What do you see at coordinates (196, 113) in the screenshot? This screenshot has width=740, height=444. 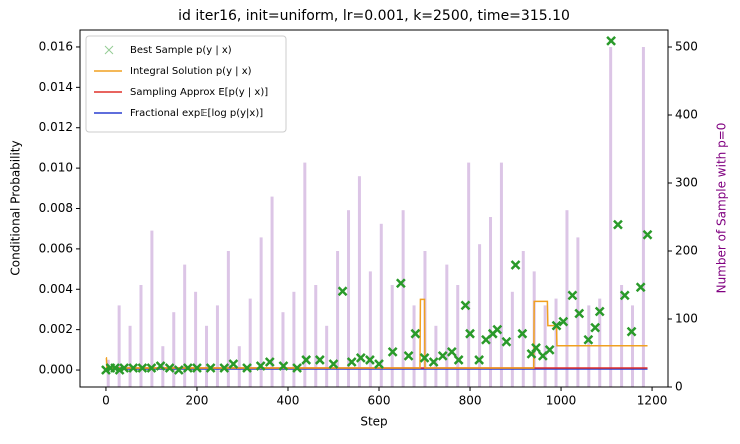 I see `legend-label: Fractional exp𝔼[log p(y|x)]` at bounding box center [196, 113].